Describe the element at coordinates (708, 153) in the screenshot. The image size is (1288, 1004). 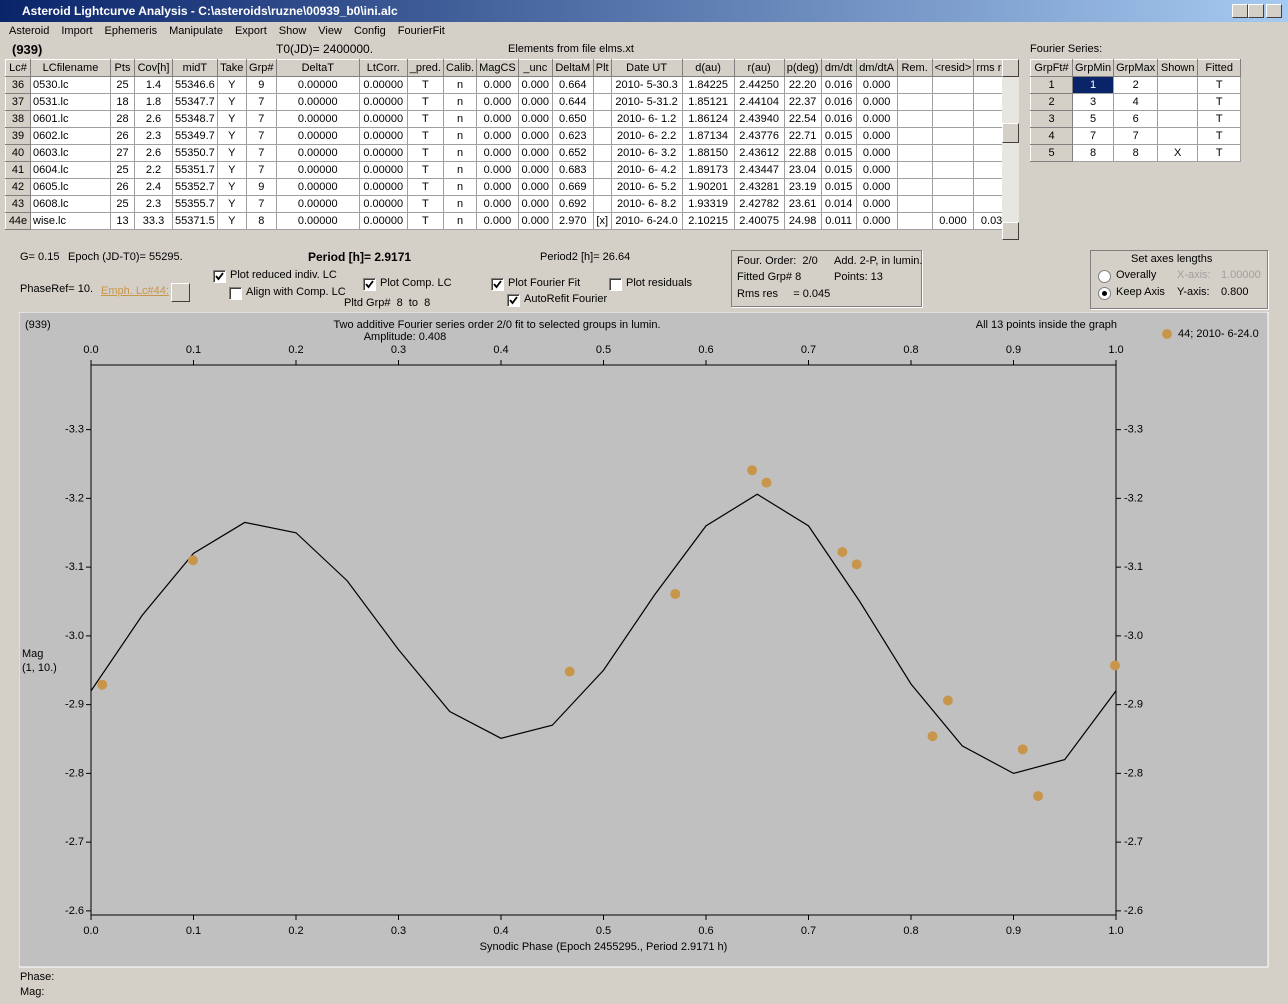
I see `table-cell: 1.88150` at that location.